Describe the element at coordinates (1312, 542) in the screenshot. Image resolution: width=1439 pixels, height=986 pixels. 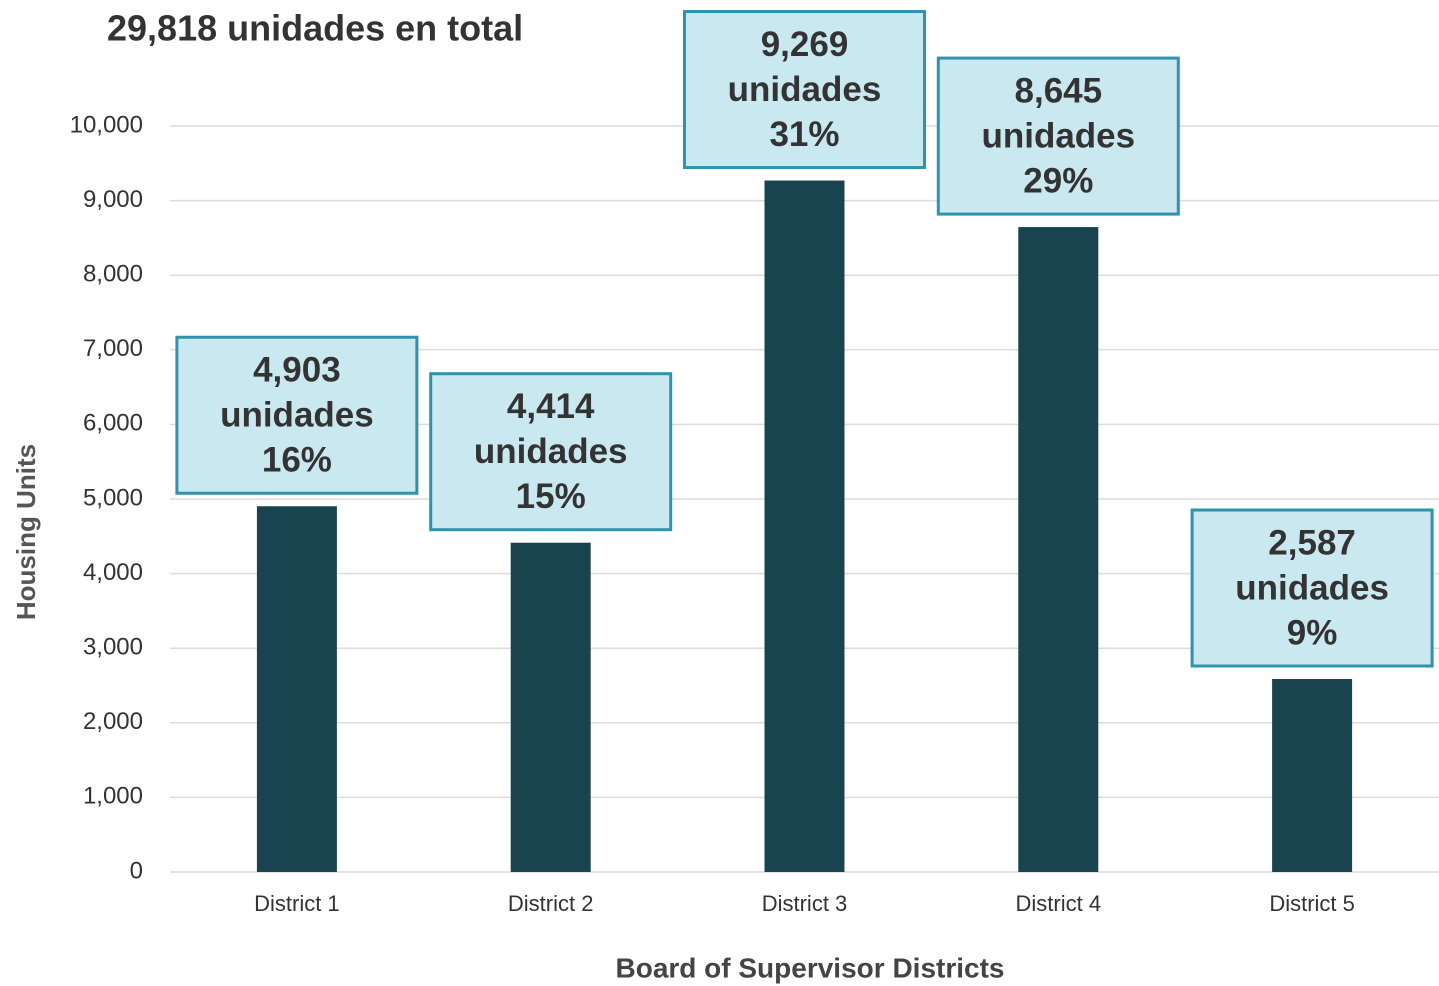
I see `data-label: 2,587` at that location.